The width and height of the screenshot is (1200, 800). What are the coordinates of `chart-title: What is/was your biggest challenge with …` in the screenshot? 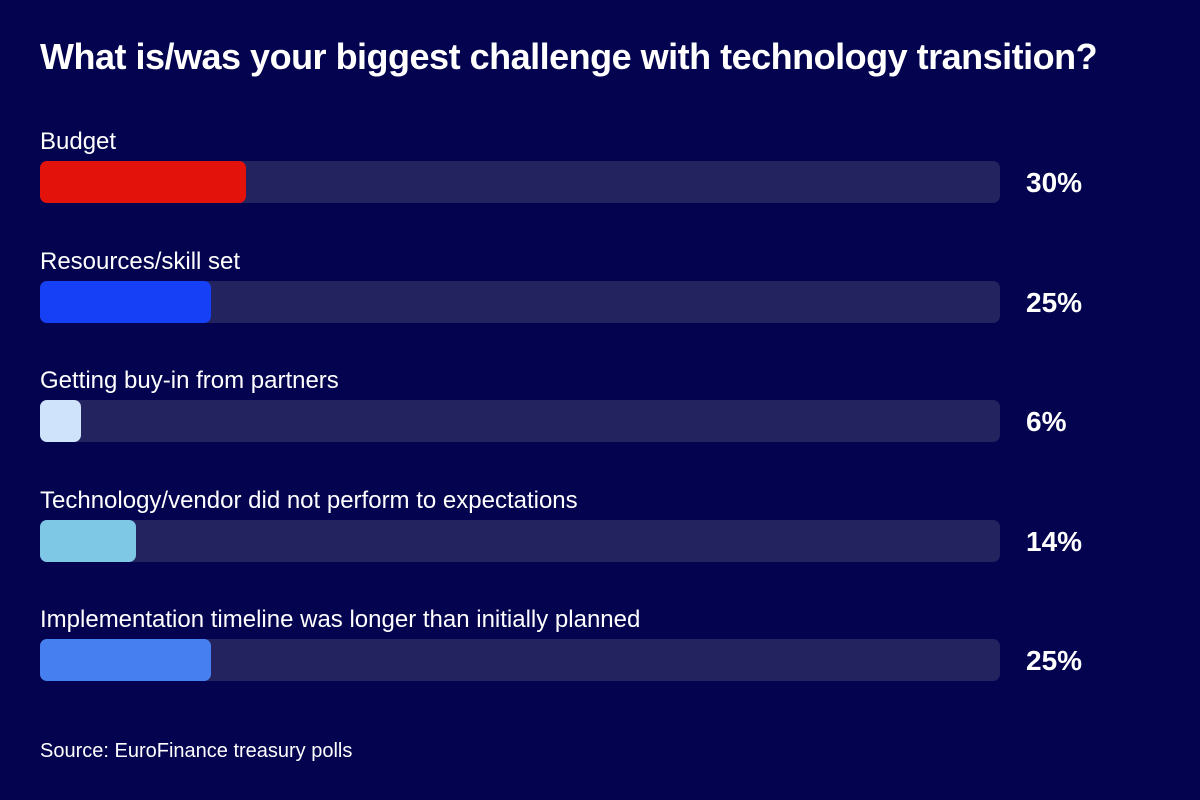 It's located at (569, 56).